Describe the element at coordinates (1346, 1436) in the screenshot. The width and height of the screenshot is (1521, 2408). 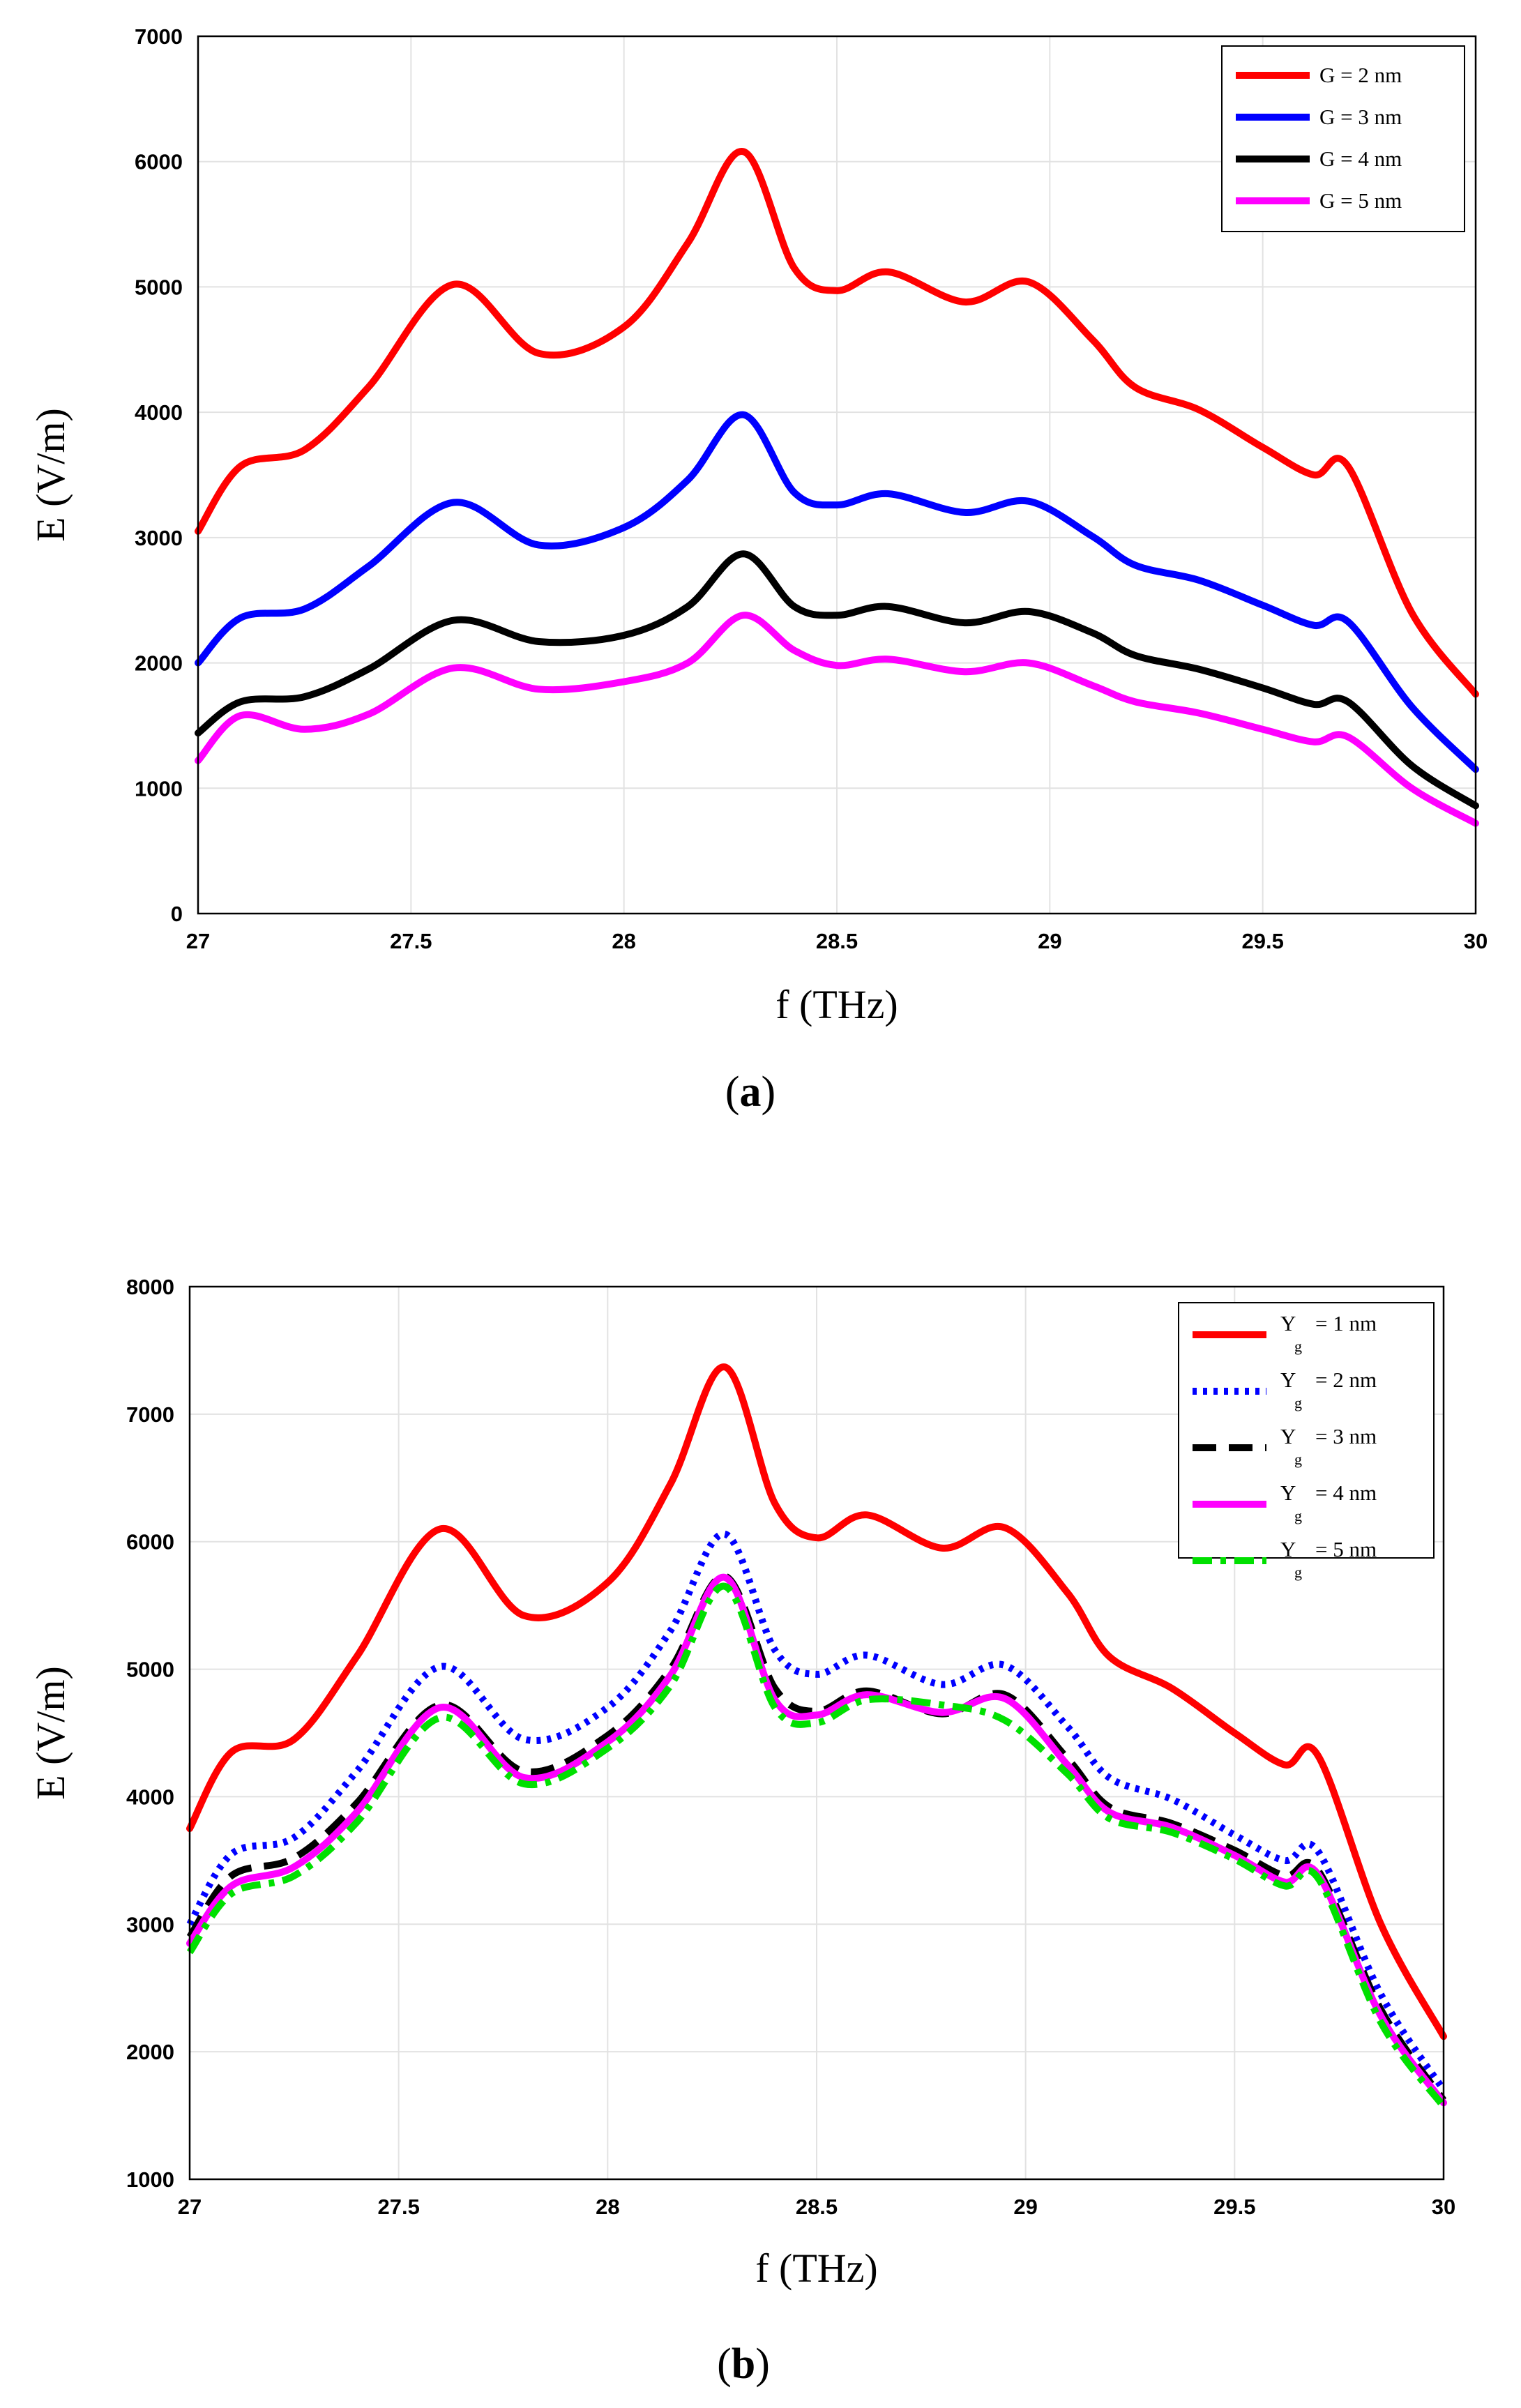
I see `legend-label-value: = 3 nm` at that location.